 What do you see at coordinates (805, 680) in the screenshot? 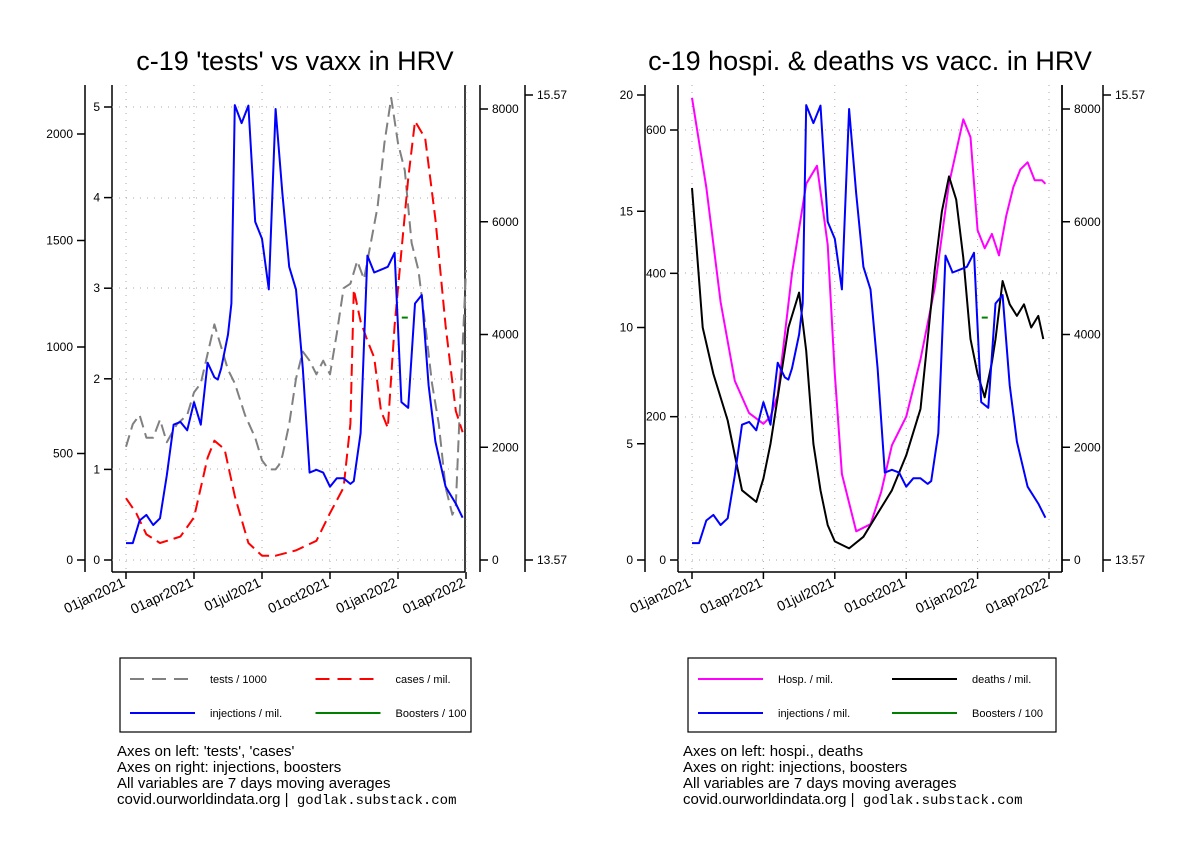
I see `legend-label: Hosp. / mil.` at bounding box center [805, 680].